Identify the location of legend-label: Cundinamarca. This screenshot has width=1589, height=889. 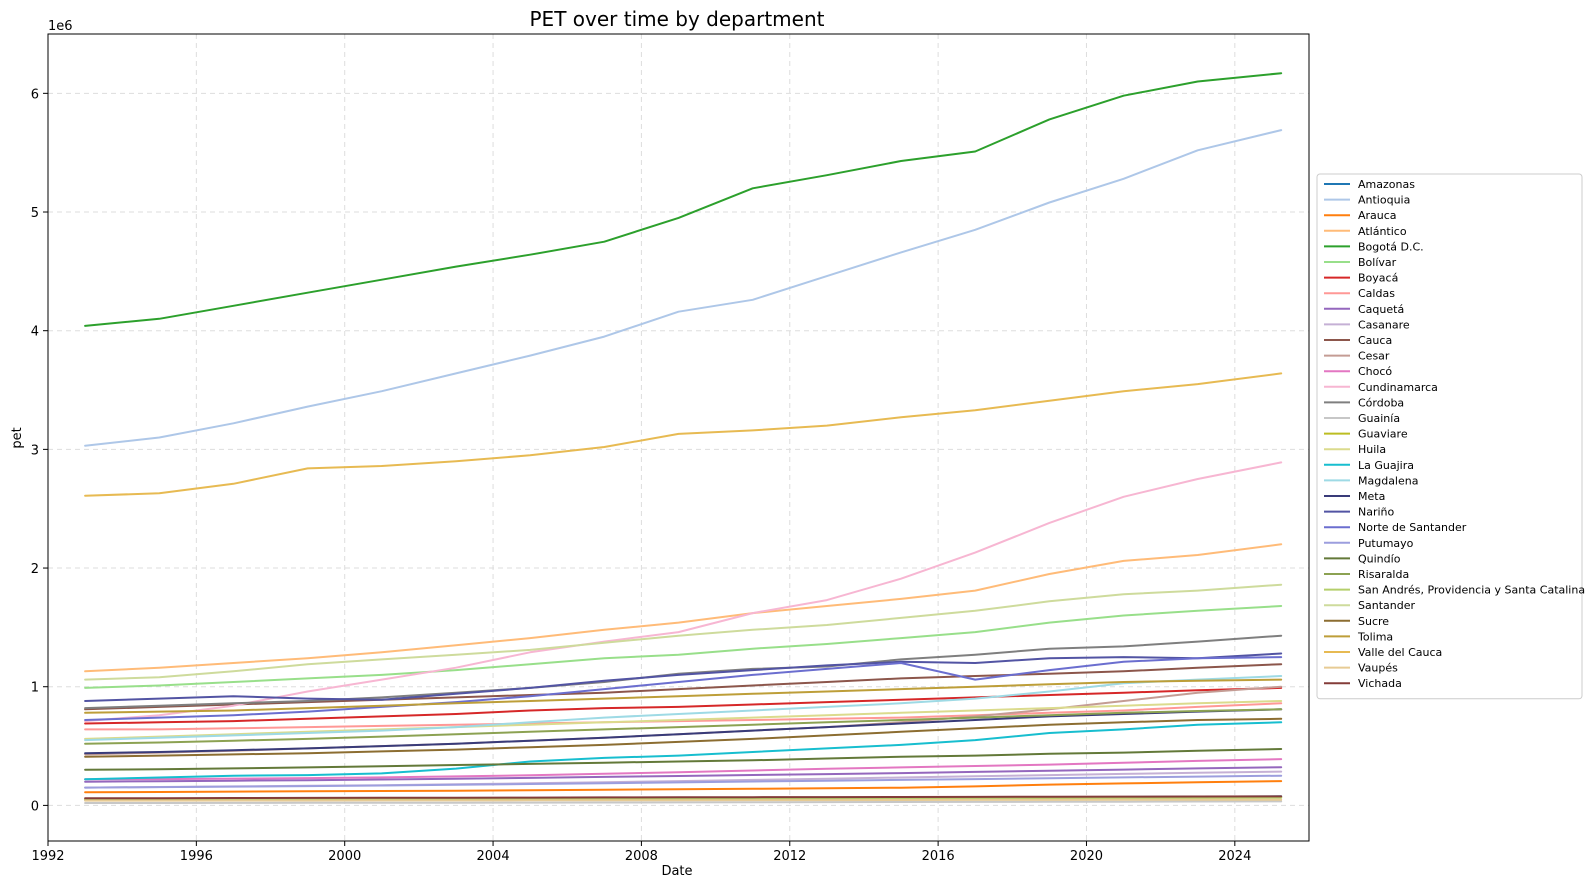
(1398, 387).